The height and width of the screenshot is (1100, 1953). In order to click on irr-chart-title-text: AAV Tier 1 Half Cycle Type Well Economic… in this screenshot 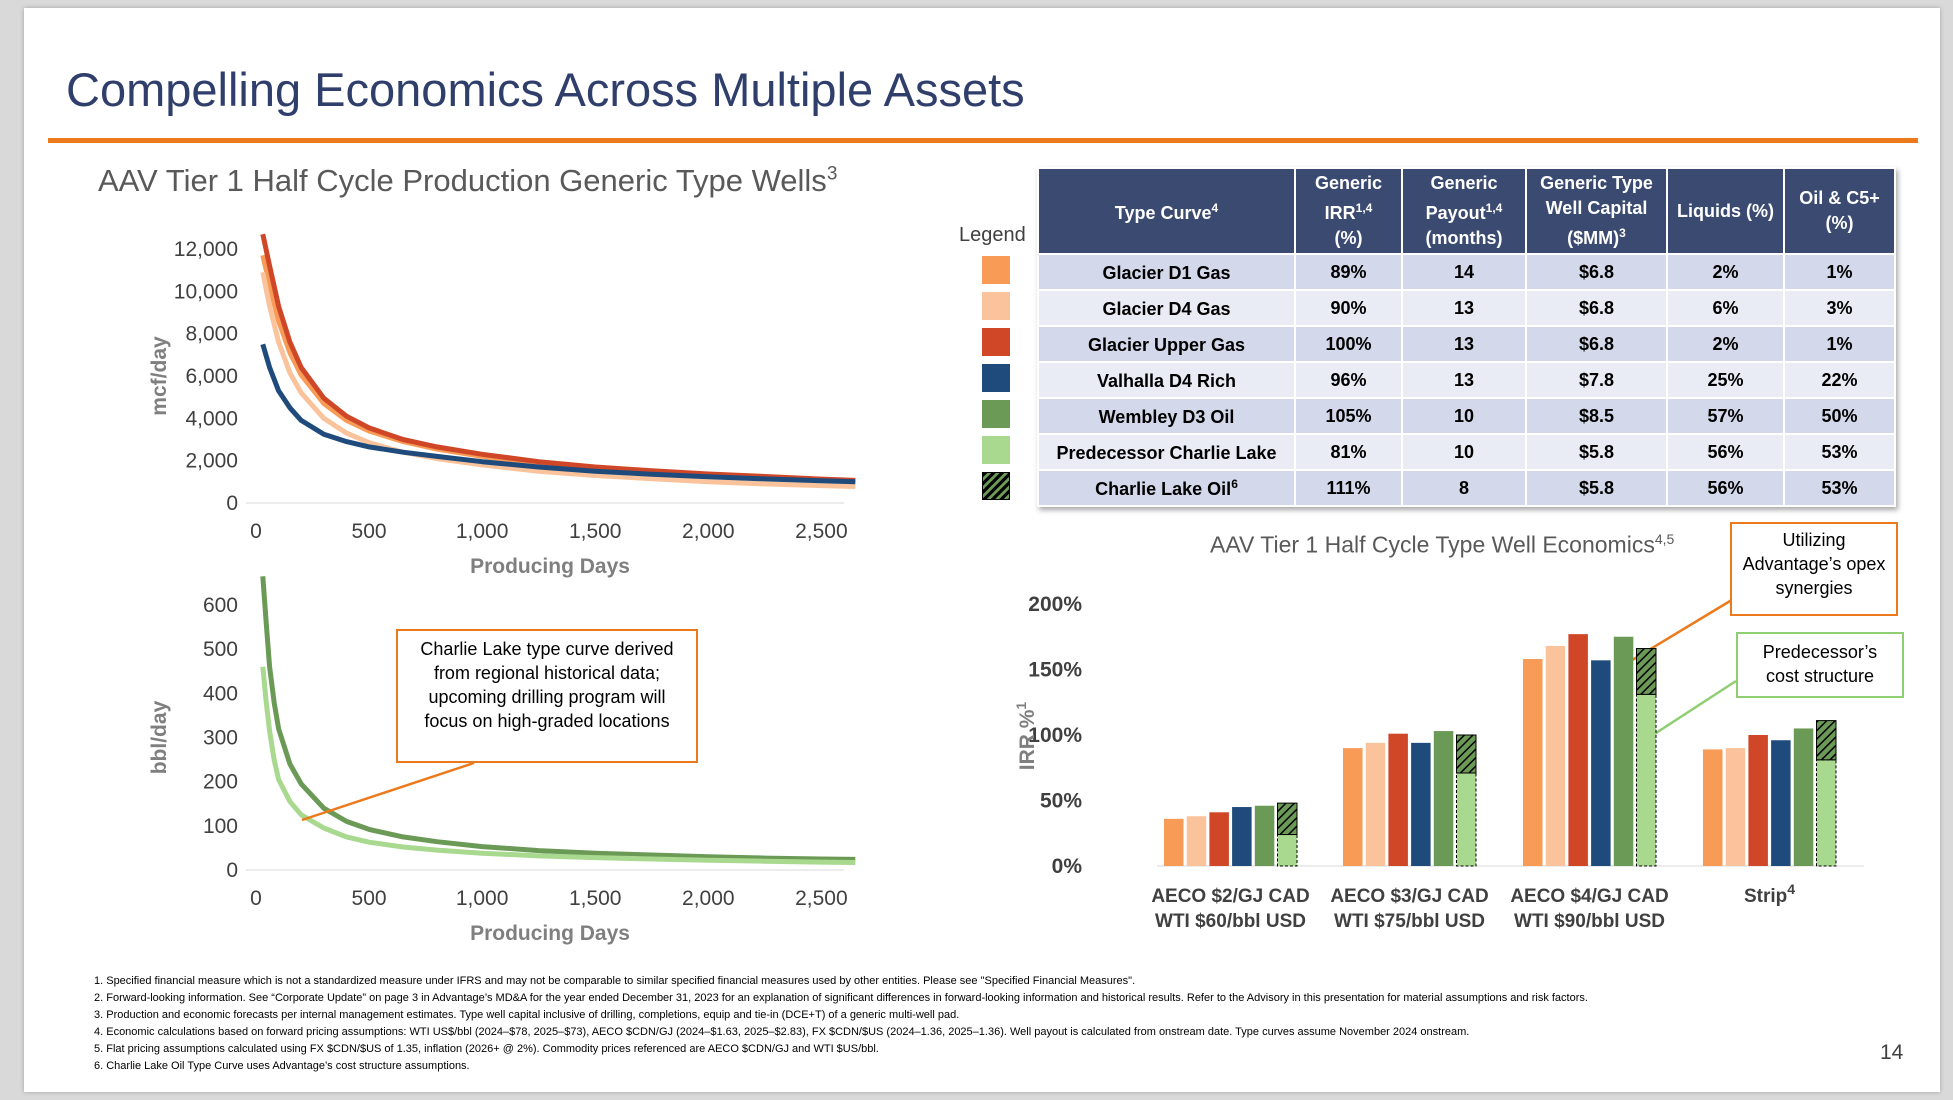, I will do `click(1432, 544)`.